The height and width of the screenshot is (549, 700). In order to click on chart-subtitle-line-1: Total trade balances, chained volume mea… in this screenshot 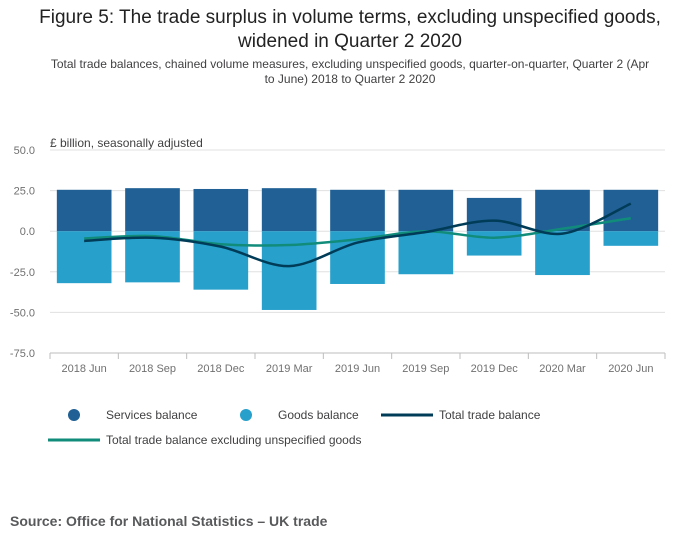, I will do `click(350, 64)`.